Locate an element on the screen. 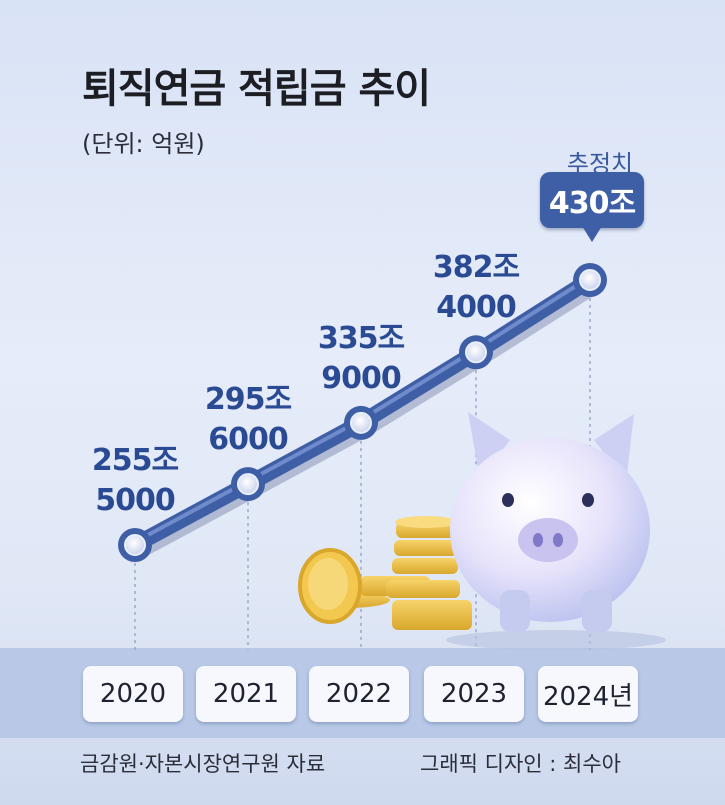  x-tick-2023: 2023 is located at coordinates (474, 694).